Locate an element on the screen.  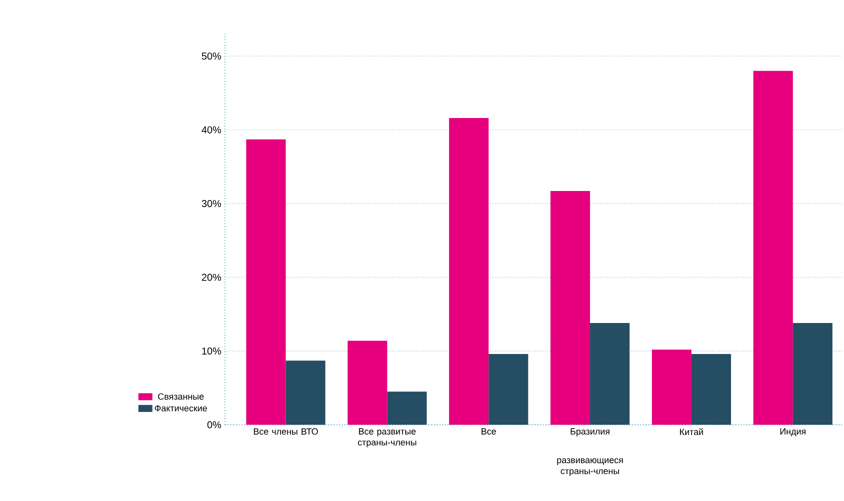
y-tick-label: 0% is located at coordinates (214, 424).